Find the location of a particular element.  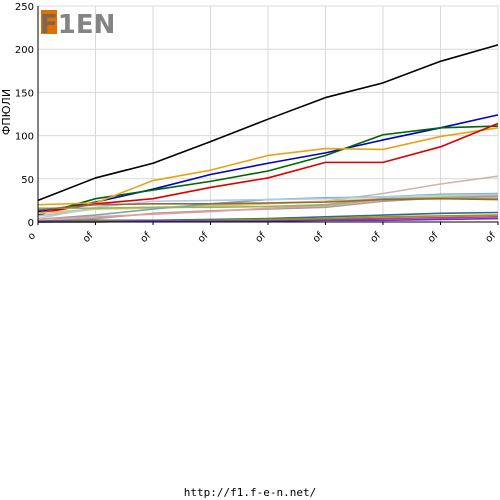

y-axis-label: ФПЮЛИ is located at coordinates (6, 112).